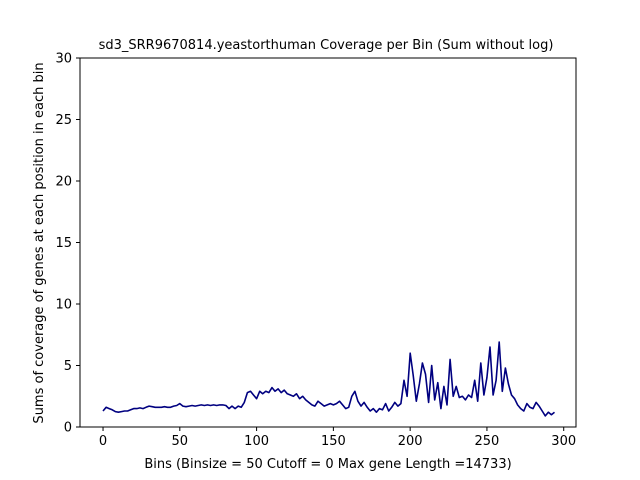 This screenshot has height=480, width=640. What do you see at coordinates (68, 366) in the screenshot?
I see `y-tick-label: 5` at bounding box center [68, 366].